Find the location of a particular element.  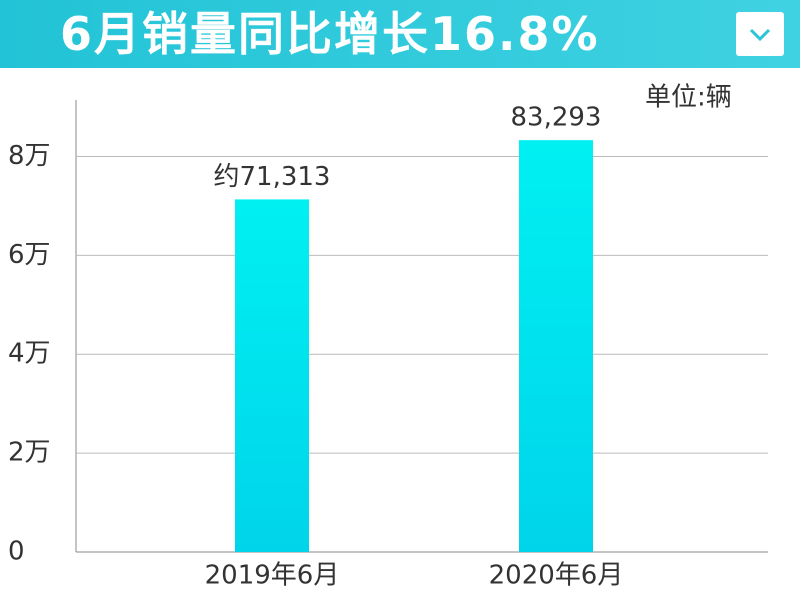

header: 6月销量同比增长16.8% is located at coordinates (400, 34).